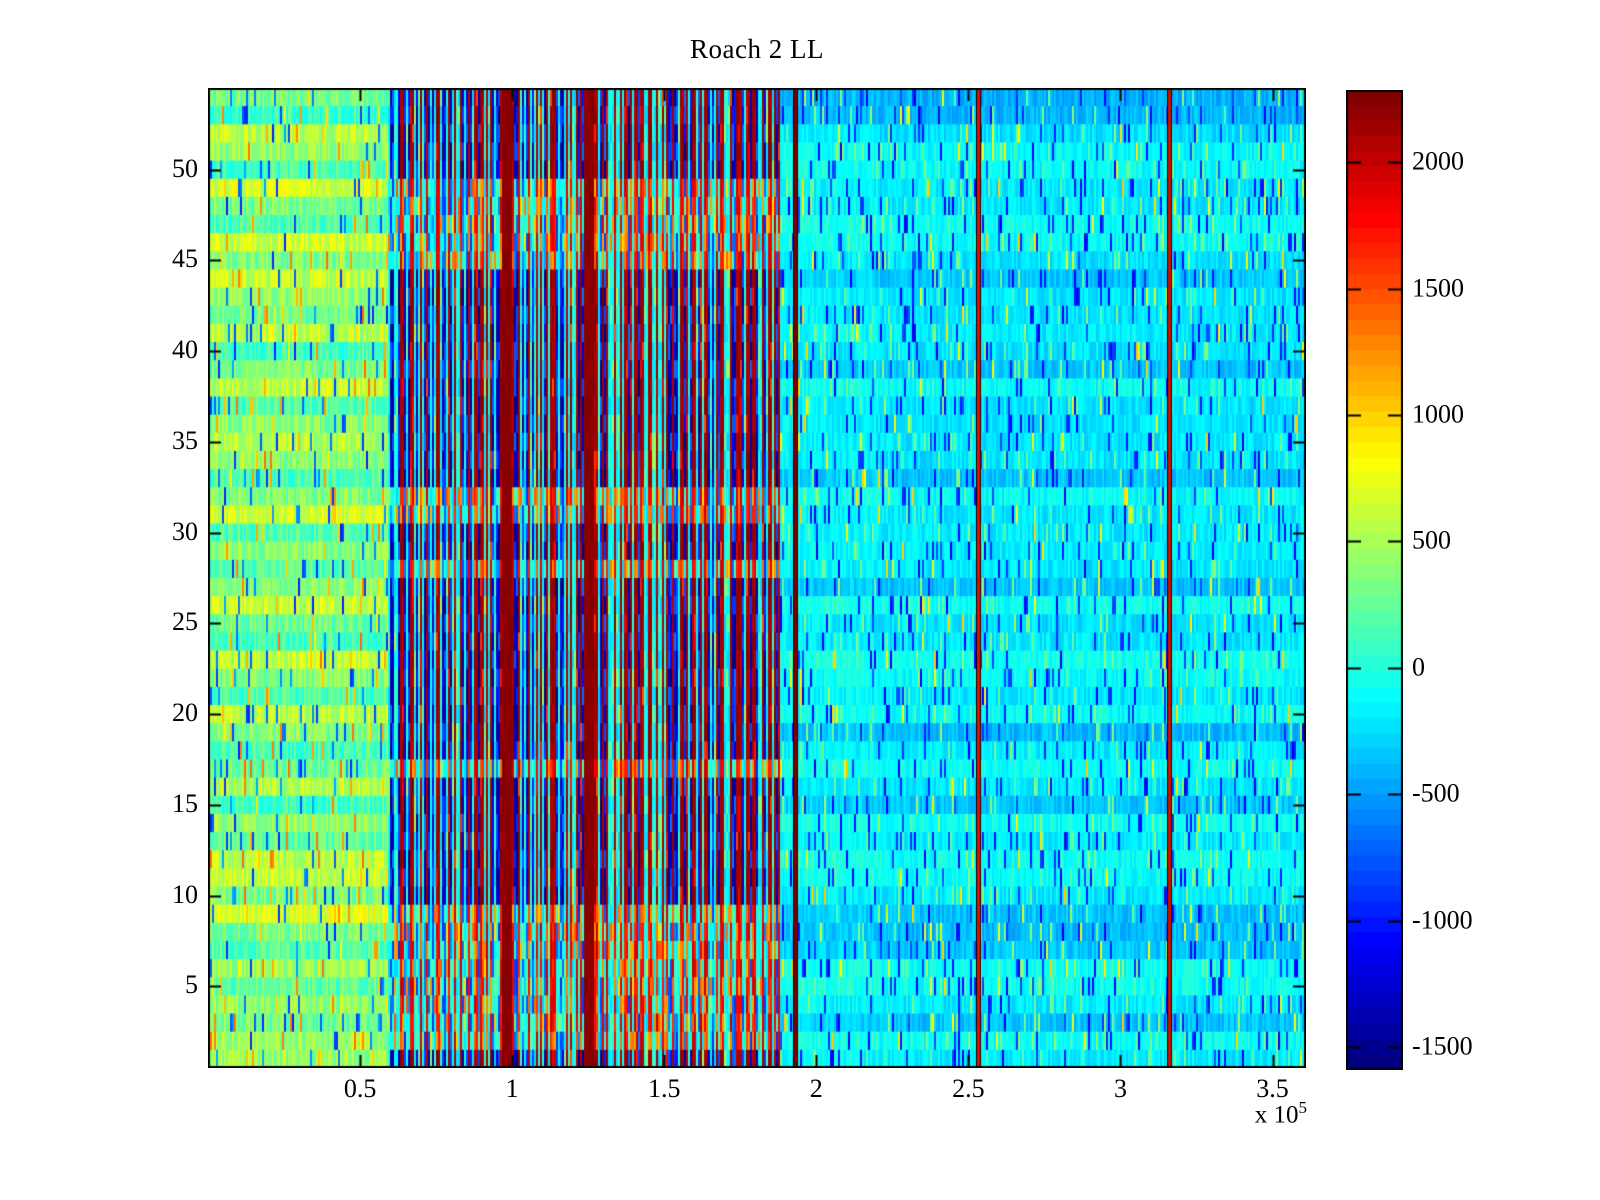  Describe the element at coordinates (1431, 540) in the screenshot. I see `colorbar-tick-label: 500` at that location.